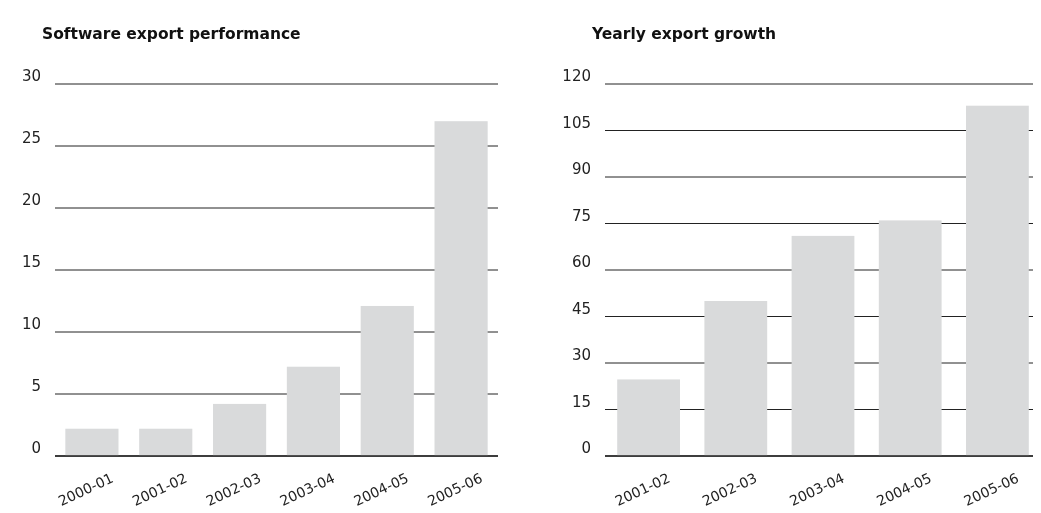  What do you see at coordinates (581, 308) in the screenshot?
I see `y-tick-label: 45` at bounding box center [581, 308].